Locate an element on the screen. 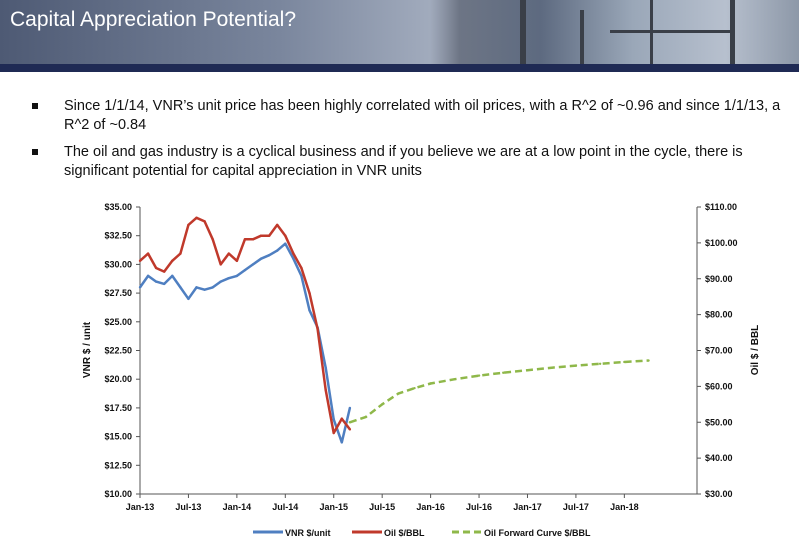  slide-header: Capital Appreciation Potential? is located at coordinates (399, 33).